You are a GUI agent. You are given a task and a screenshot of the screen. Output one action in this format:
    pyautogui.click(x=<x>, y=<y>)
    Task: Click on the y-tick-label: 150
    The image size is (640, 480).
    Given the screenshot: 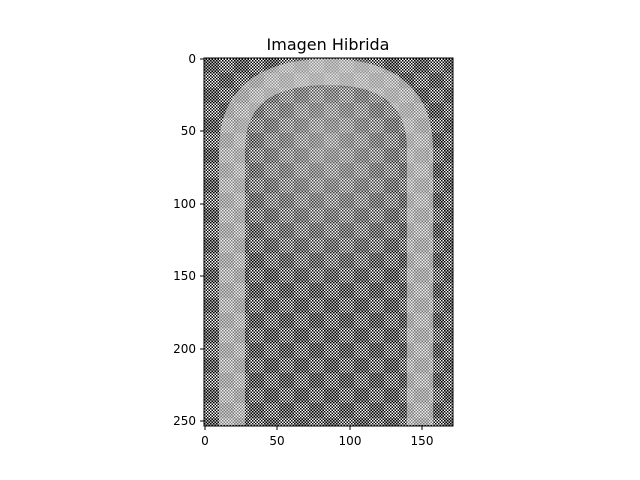 What is the action you would take?
    pyautogui.click(x=184, y=276)
    